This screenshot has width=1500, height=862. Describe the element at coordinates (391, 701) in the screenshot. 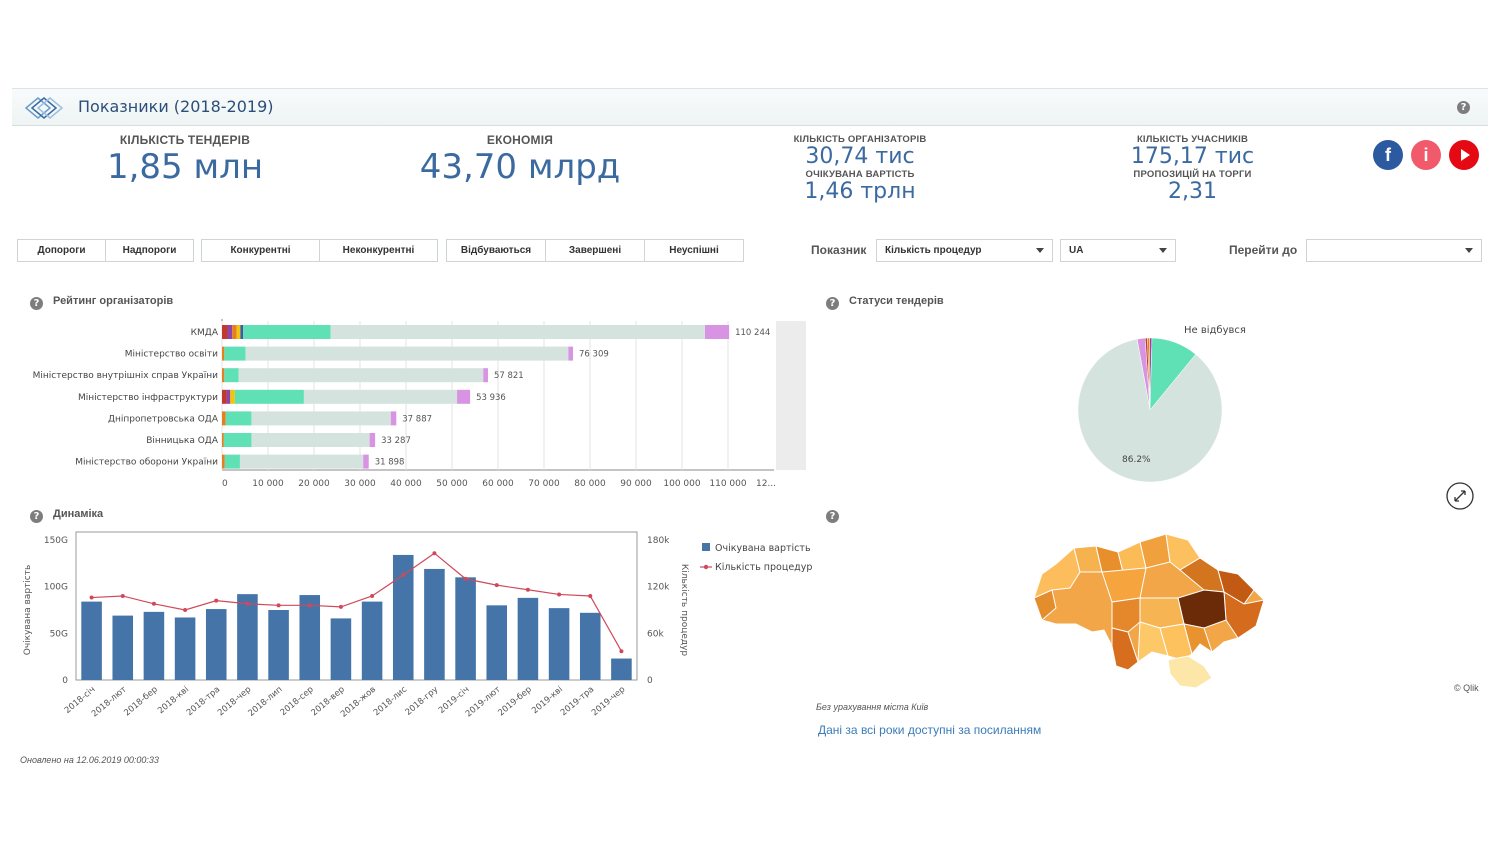

I see `x-tick-label: 2018-лис` at that location.